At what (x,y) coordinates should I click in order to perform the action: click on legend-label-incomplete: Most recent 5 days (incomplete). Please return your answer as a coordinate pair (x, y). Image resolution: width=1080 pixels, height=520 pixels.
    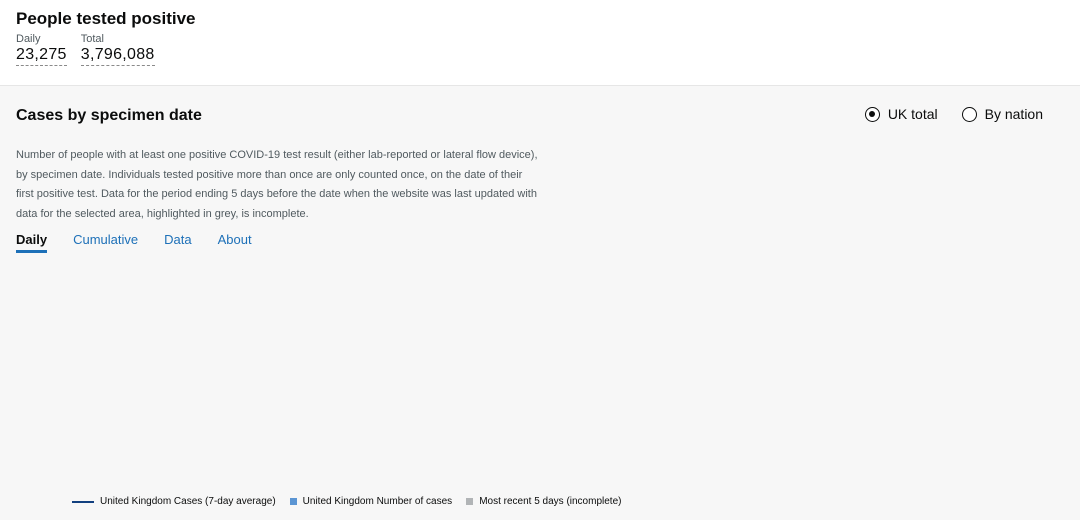
    Looking at the image, I should click on (550, 501).